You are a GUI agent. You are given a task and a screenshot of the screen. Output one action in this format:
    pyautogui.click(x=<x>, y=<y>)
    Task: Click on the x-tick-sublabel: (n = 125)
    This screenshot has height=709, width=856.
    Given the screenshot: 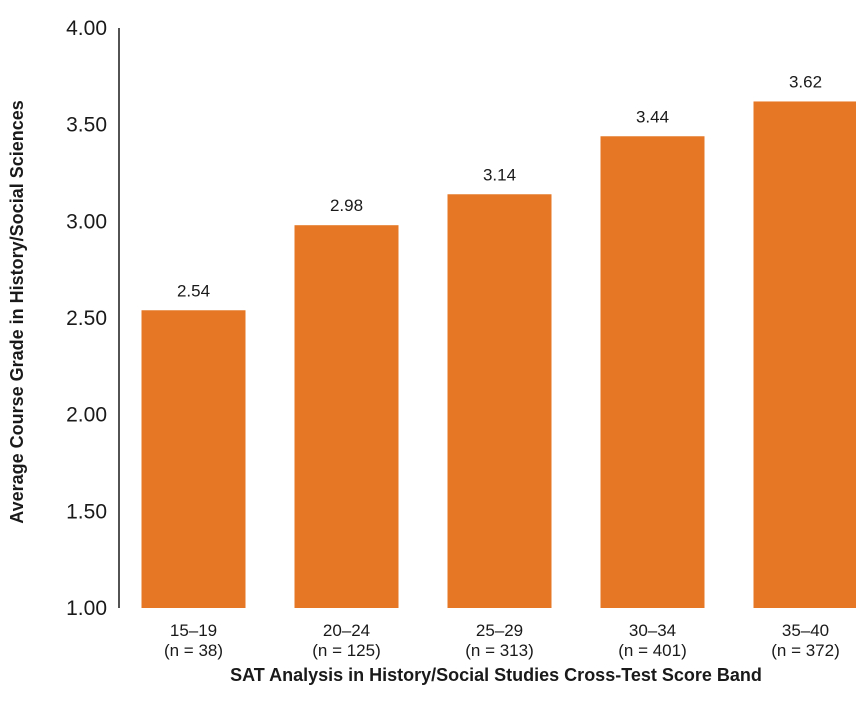 What is the action you would take?
    pyautogui.click(x=346, y=650)
    